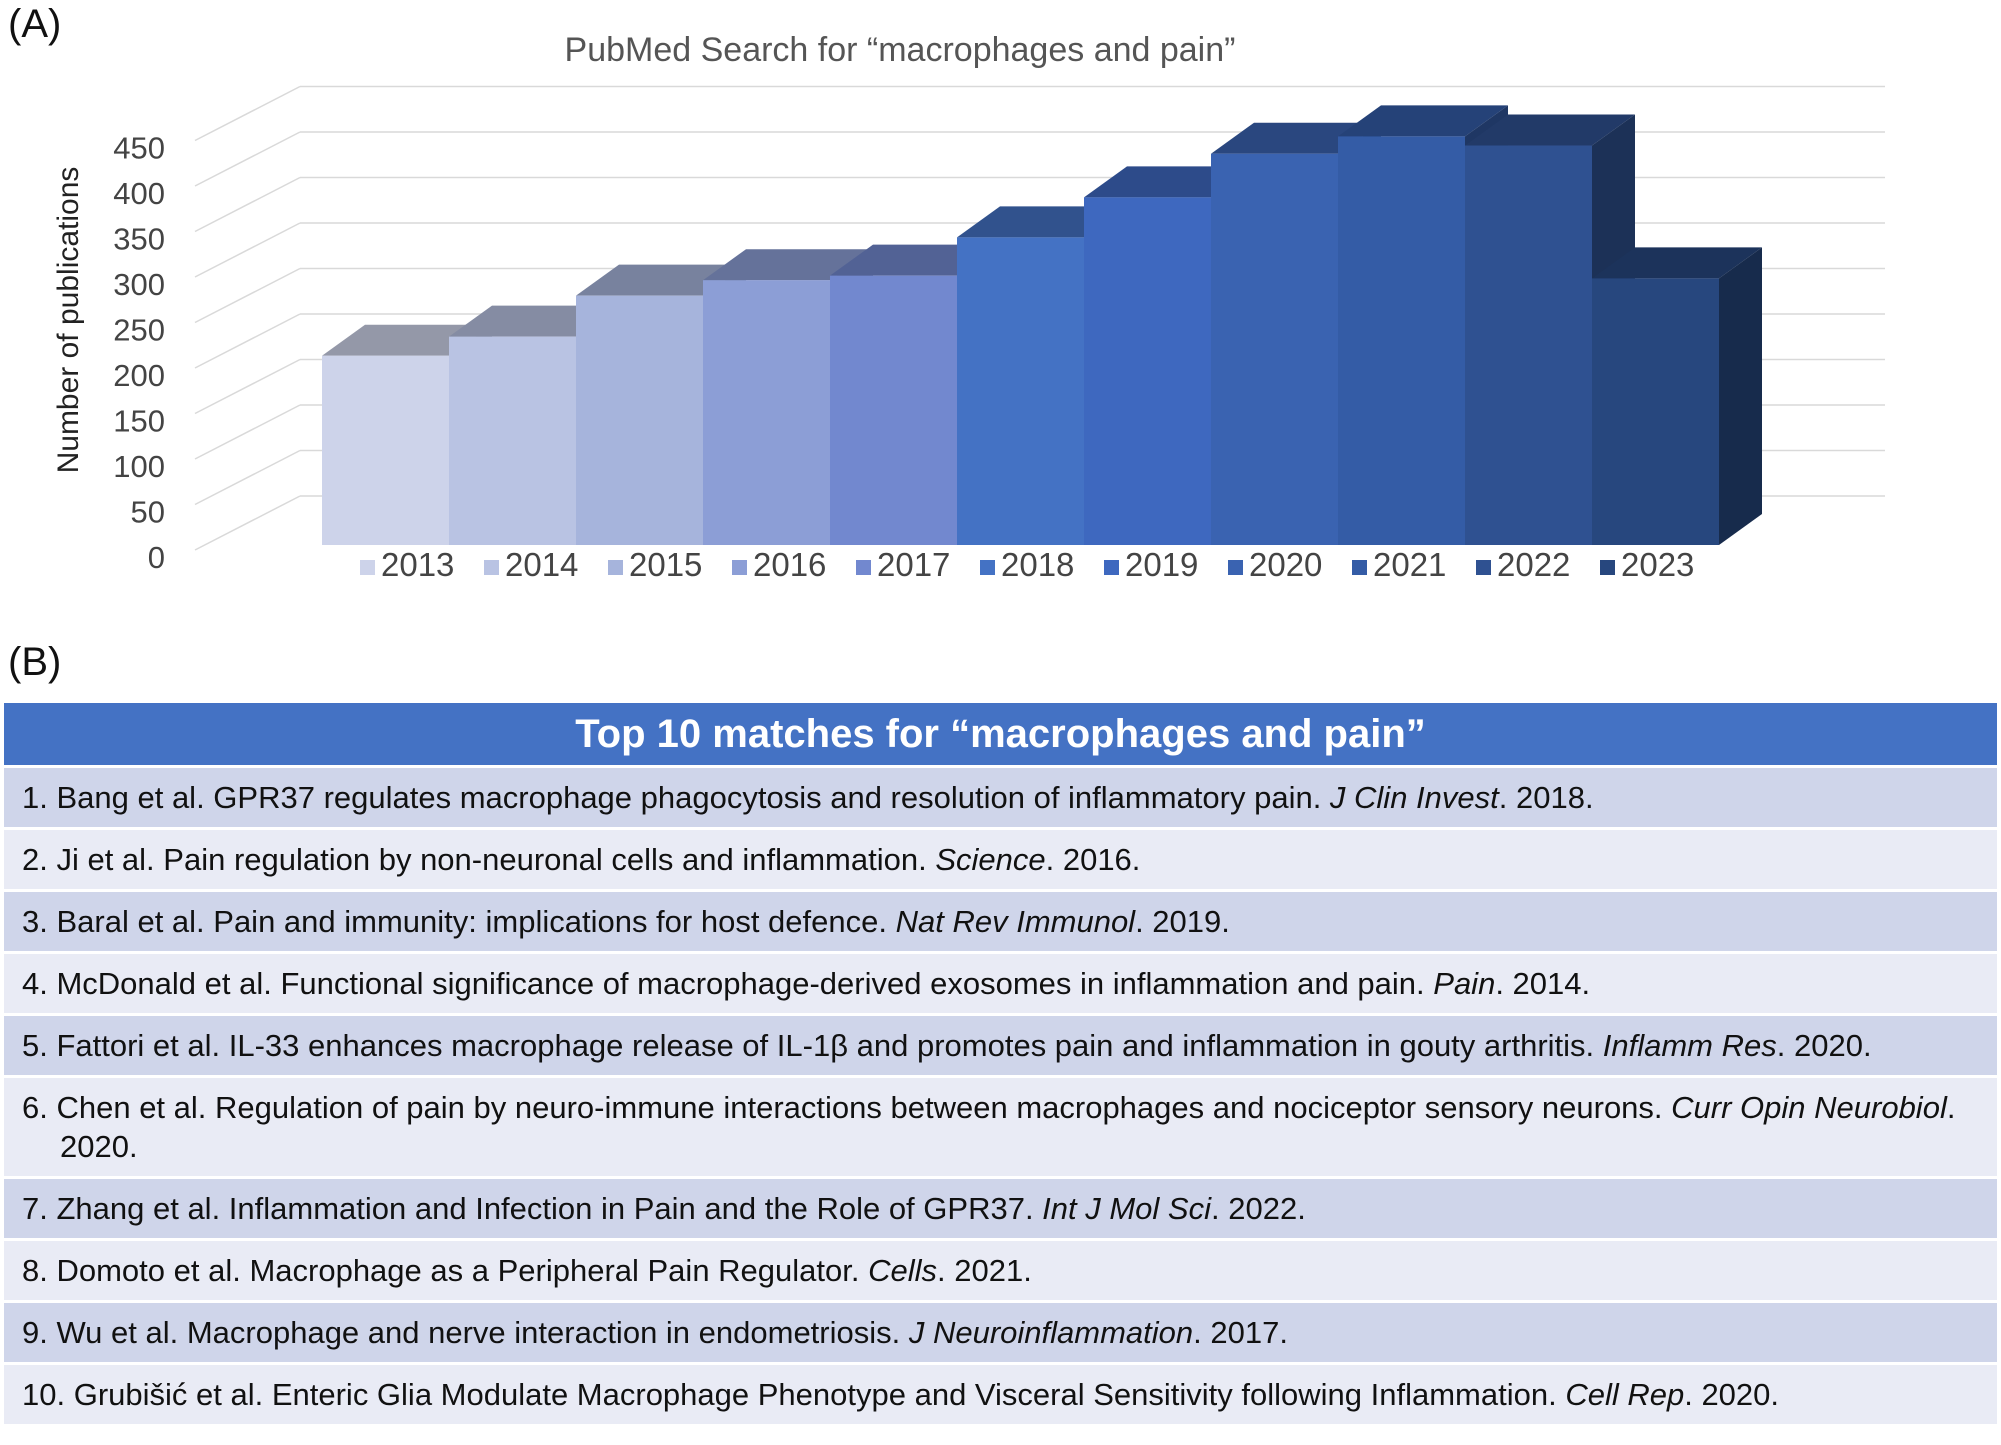 The image size is (2001, 1445). Describe the element at coordinates (139, 239) in the screenshot. I see `y-tick-label: 350` at that location.